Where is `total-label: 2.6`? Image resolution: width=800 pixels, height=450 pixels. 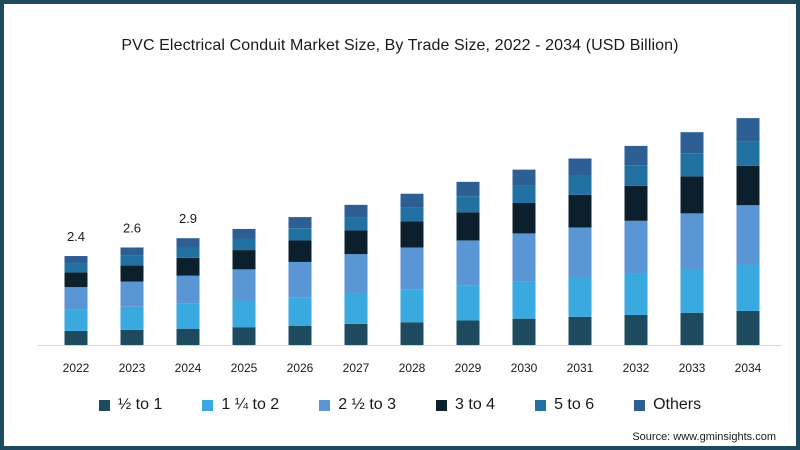
total-label: 2.6 is located at coordinates (132, 227).